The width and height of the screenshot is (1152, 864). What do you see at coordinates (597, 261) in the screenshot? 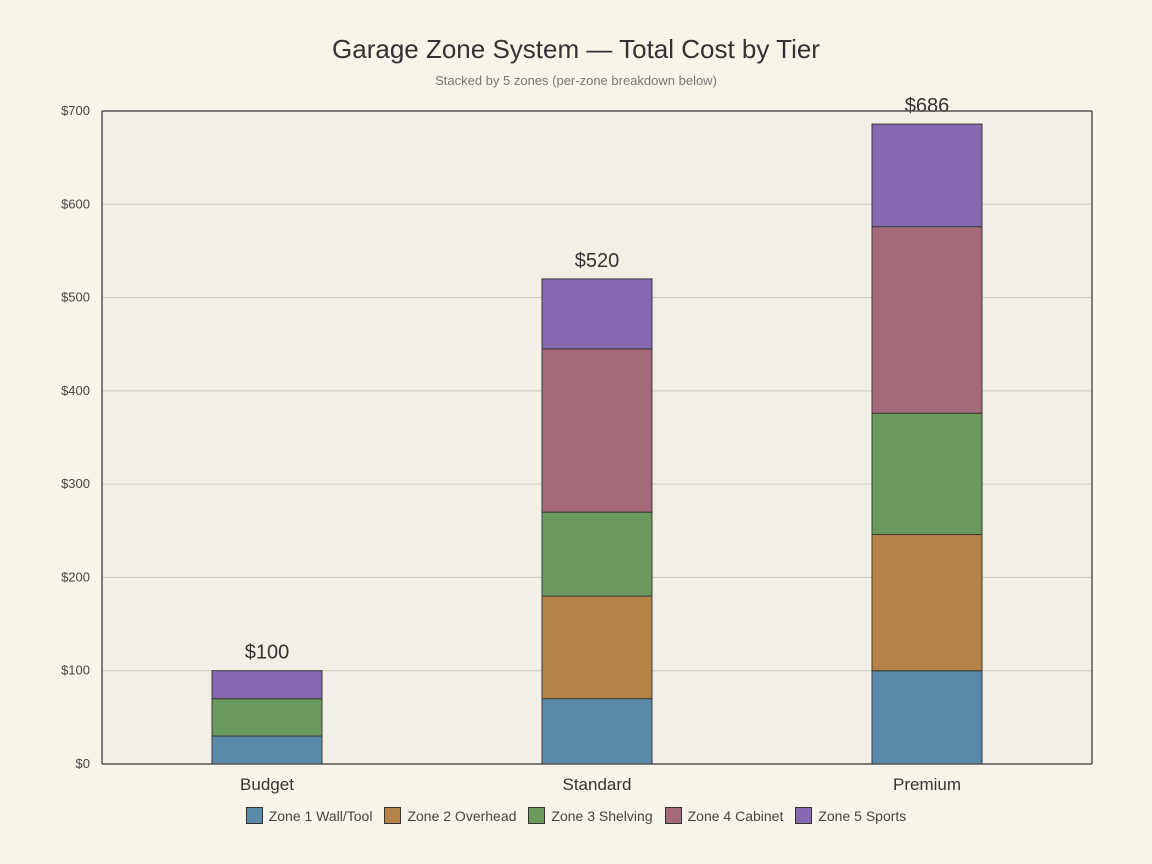
I see `bar-total-label: $520` at bounding box center [597, 261].